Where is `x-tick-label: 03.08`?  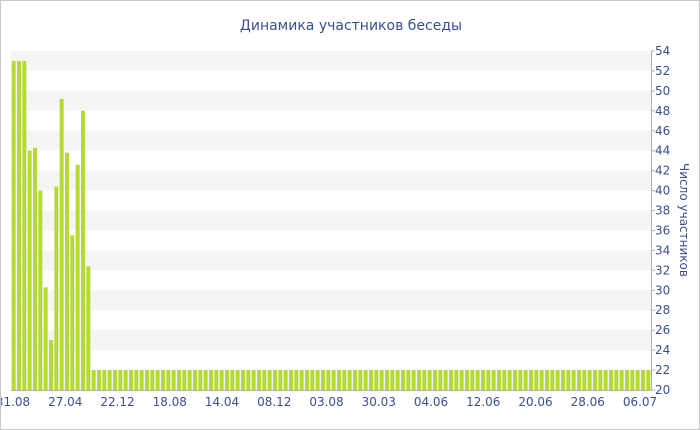 x-tick-label: 03.08 is located at coordinates (326, 402).